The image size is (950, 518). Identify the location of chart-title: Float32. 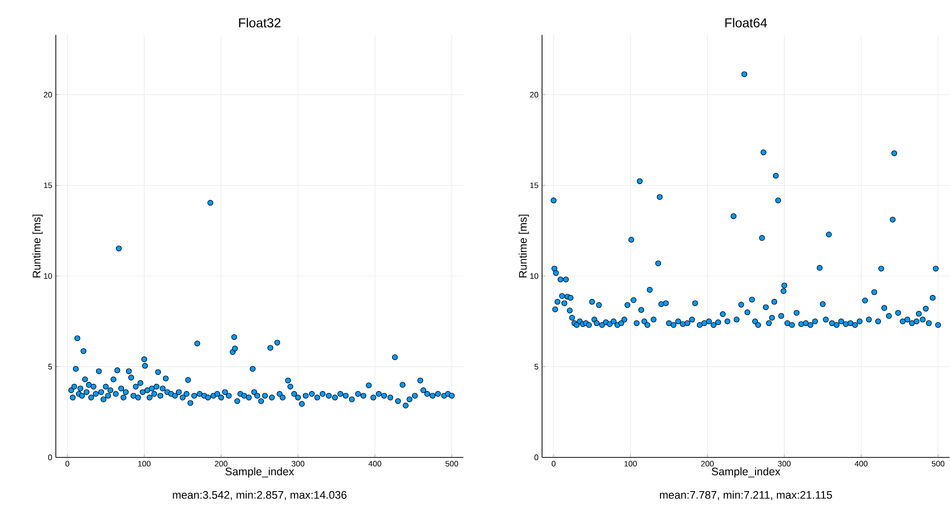
(259, 23).